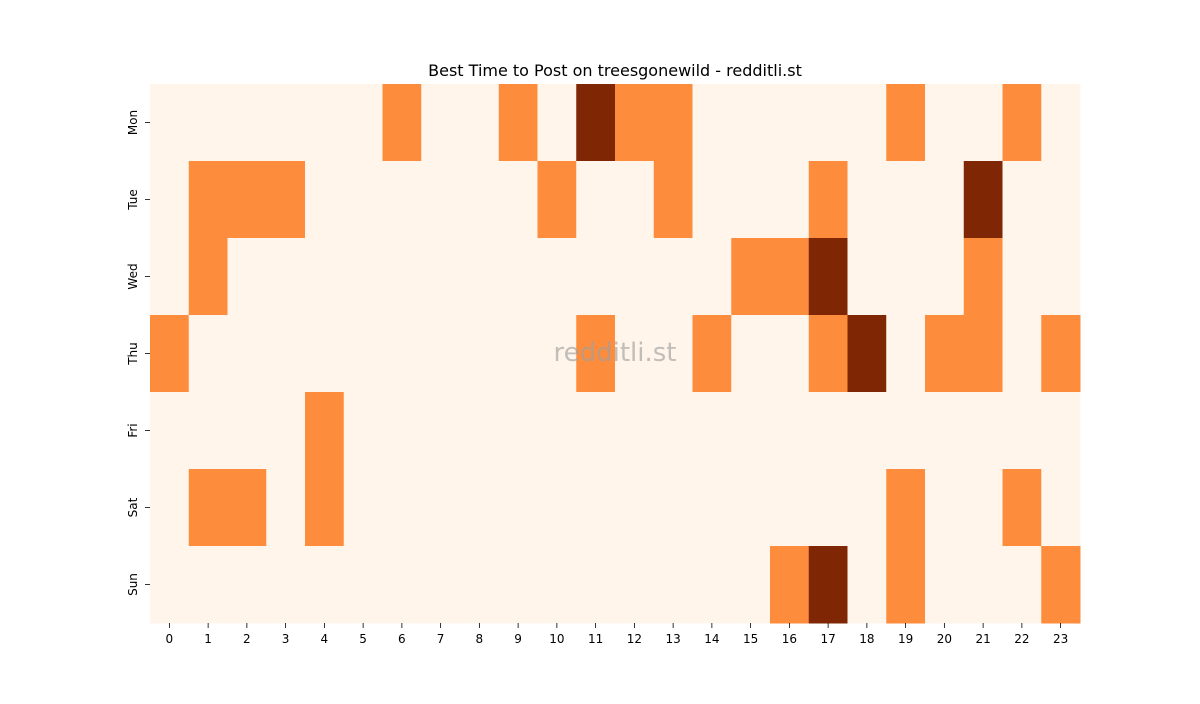  Describe the element at coordinates (634, 639) in the screenshot. I see `x-tick-label-12: 12` at that location.